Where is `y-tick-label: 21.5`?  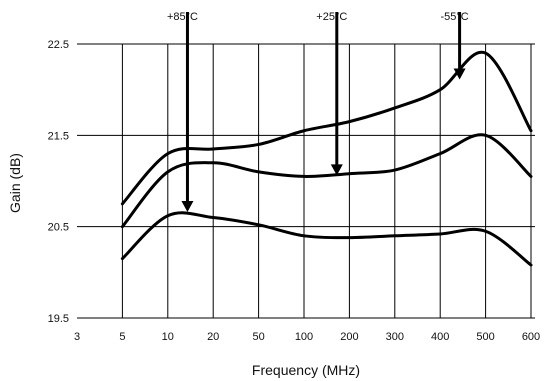
y-tick-label: 21.5 is located at coordinates (58, 136).